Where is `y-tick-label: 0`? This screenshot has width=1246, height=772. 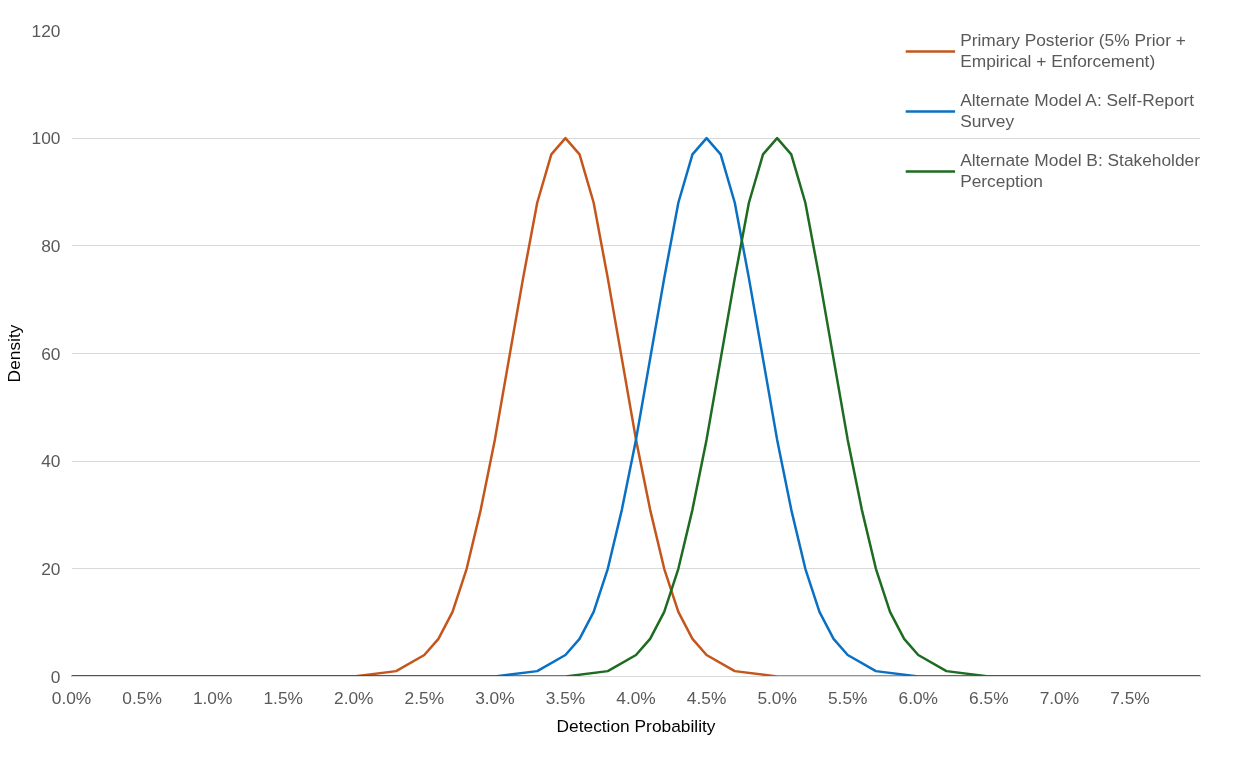 y-tick-label: 0 is located at coordinates (55, 676).